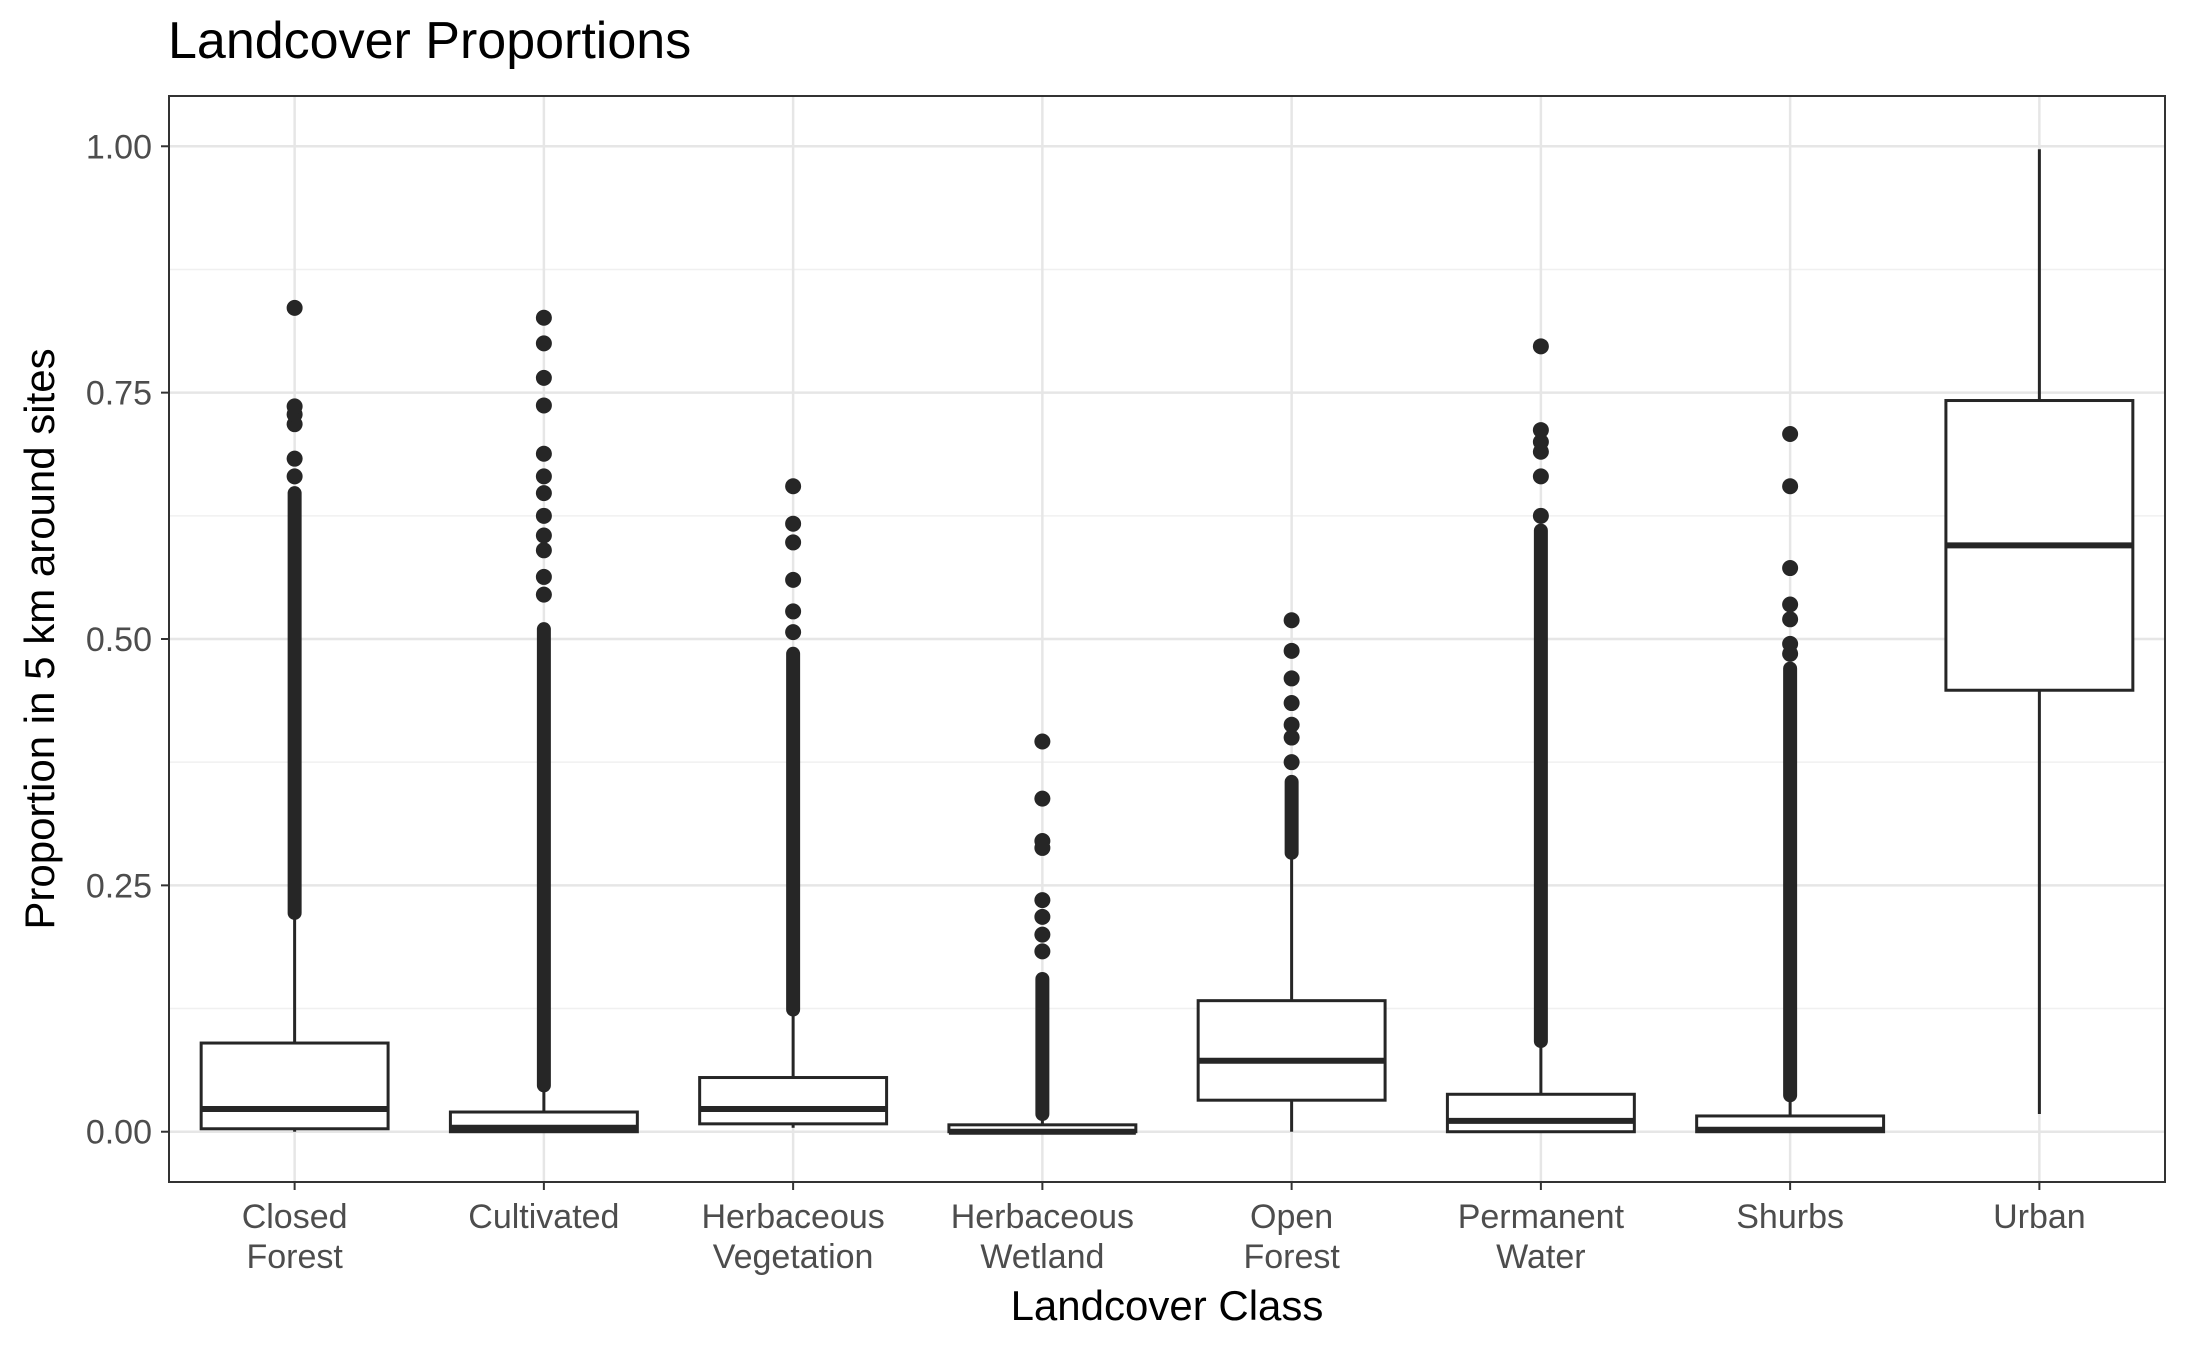 This screenshot has height=1351, width=2187. What do you see at coordinates (792, 1237) in the screenshot?
I see `x-tick-label: Herbaceous Vegetation` at bounding box center [792, 1237].